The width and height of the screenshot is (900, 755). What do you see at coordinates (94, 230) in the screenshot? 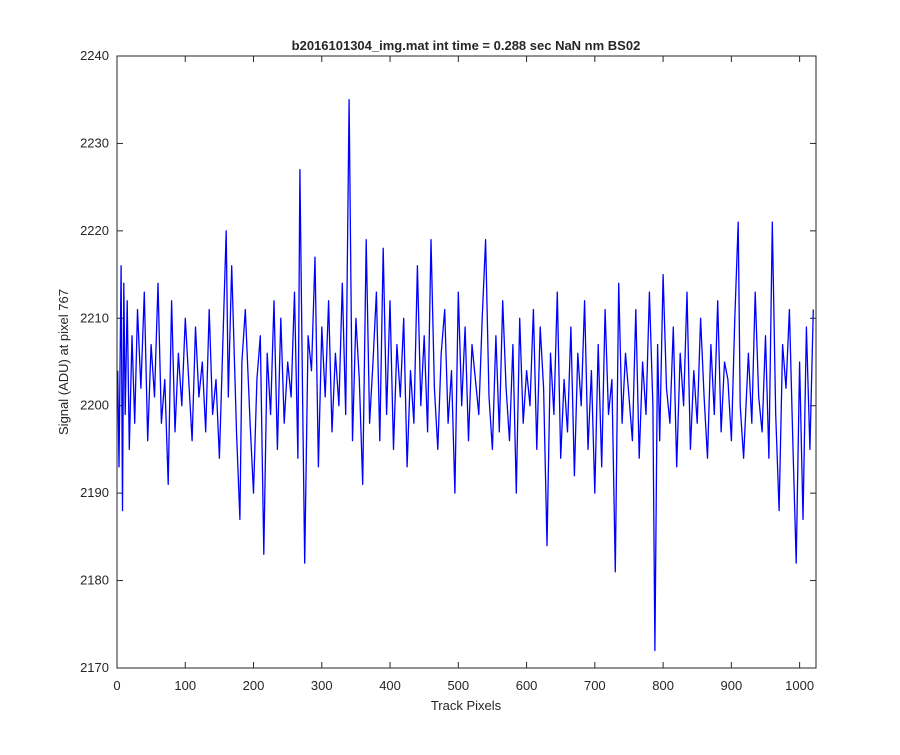
I see `y-tick-label: 2220` at bounding box center [94, 230].